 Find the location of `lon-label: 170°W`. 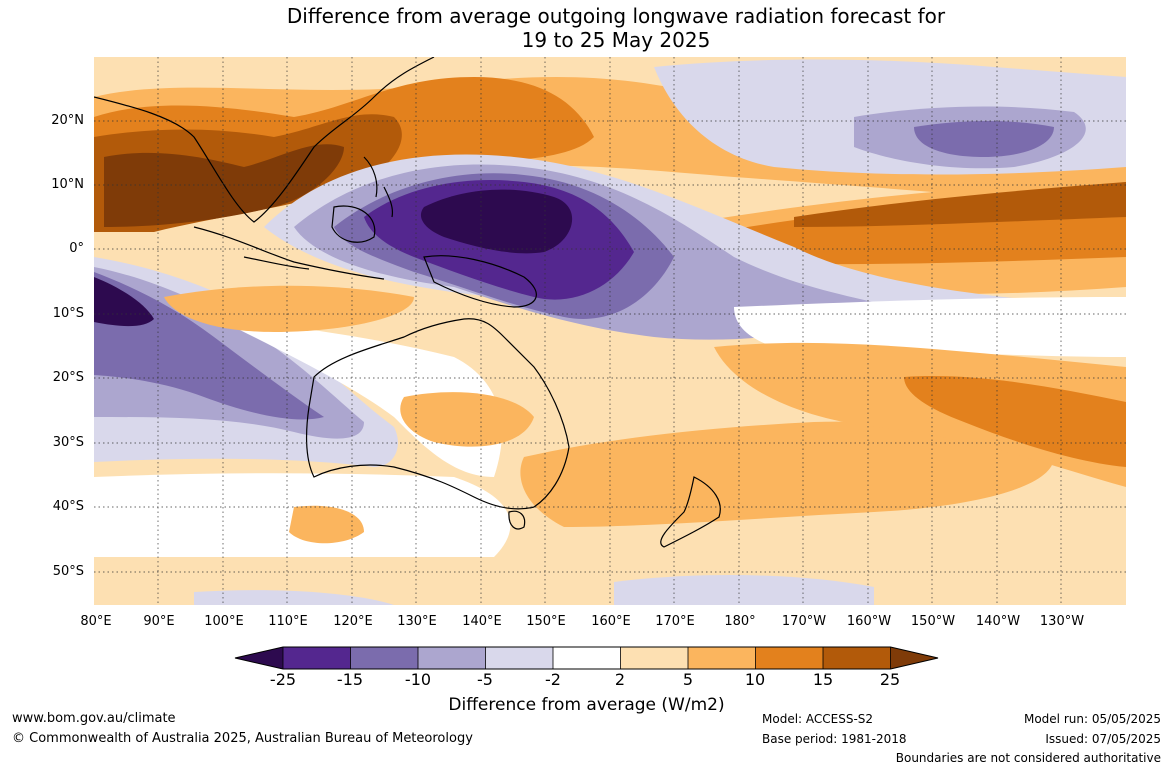

lon-label: 170°W is located at coordinates (804, 621).